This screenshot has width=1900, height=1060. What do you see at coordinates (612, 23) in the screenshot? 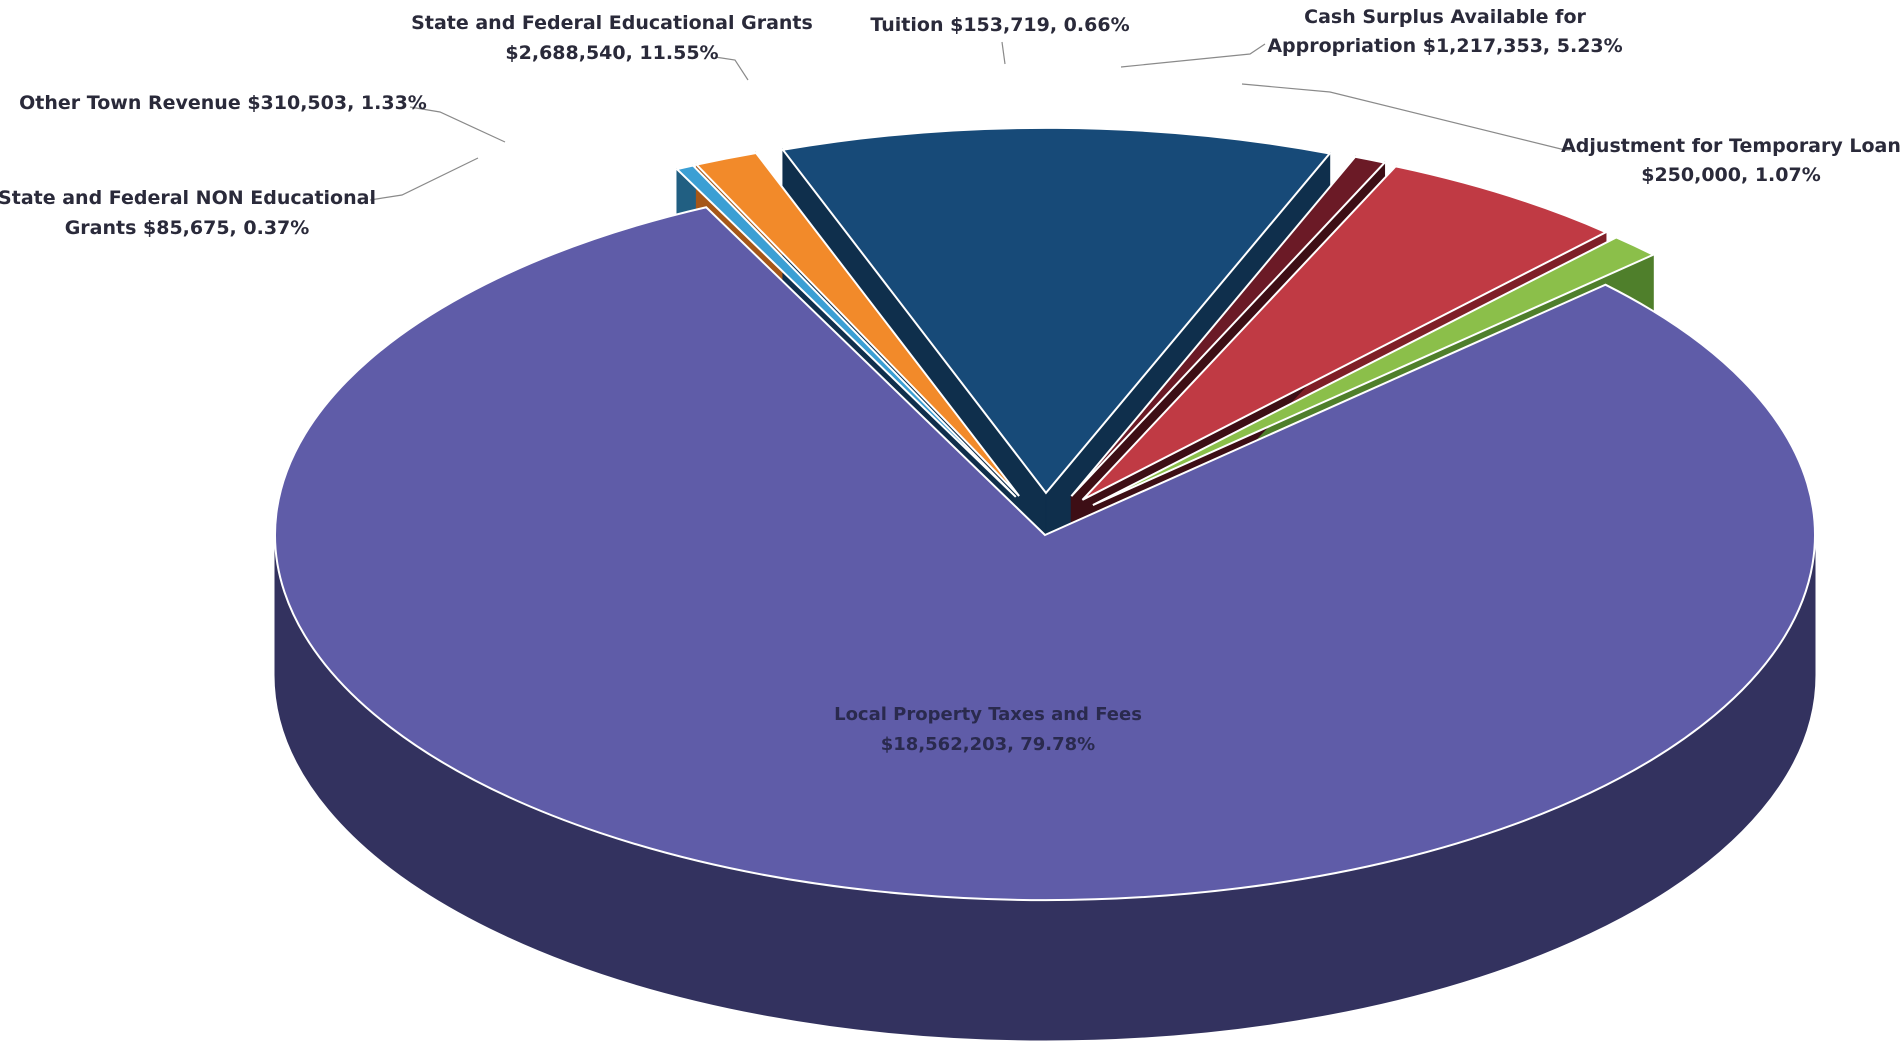
I see `label-educational-grants-line1: State and Federal Educational Grants` at bounding box center [612, 23].